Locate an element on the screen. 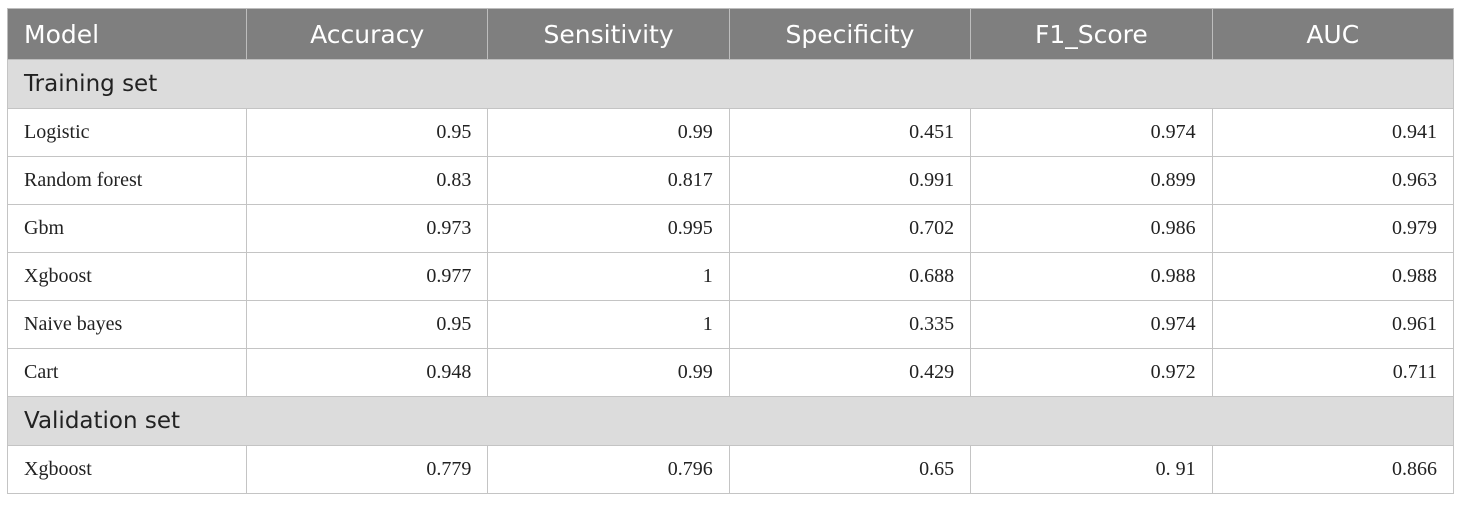 The width and height of the screenshot is (1460, 505). cell-specificity: 0.451 is located at coordinates (850, 132).